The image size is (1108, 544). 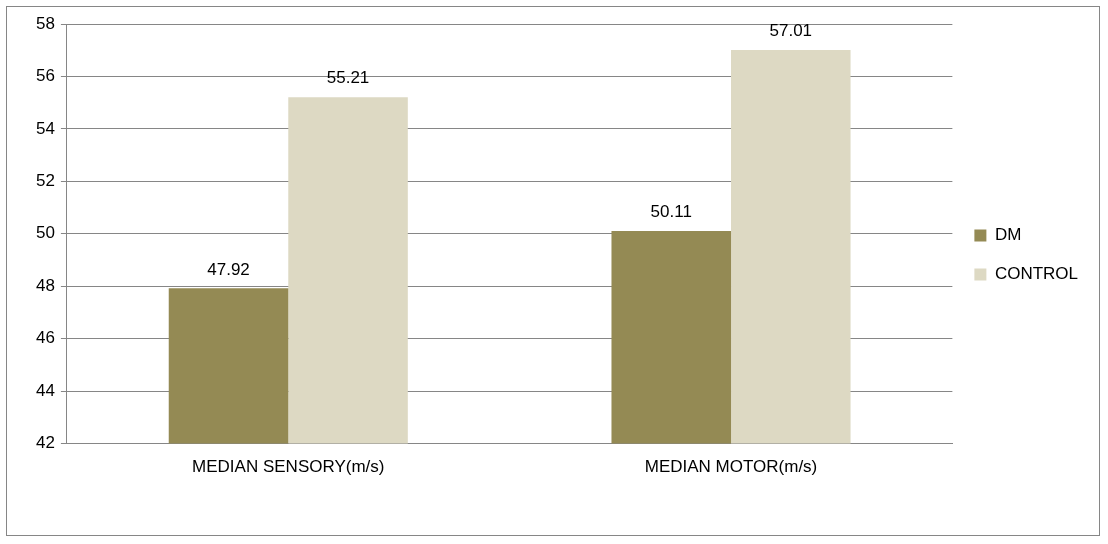 I want to click on y-tick-label: 52, so click(x=45, y=181).